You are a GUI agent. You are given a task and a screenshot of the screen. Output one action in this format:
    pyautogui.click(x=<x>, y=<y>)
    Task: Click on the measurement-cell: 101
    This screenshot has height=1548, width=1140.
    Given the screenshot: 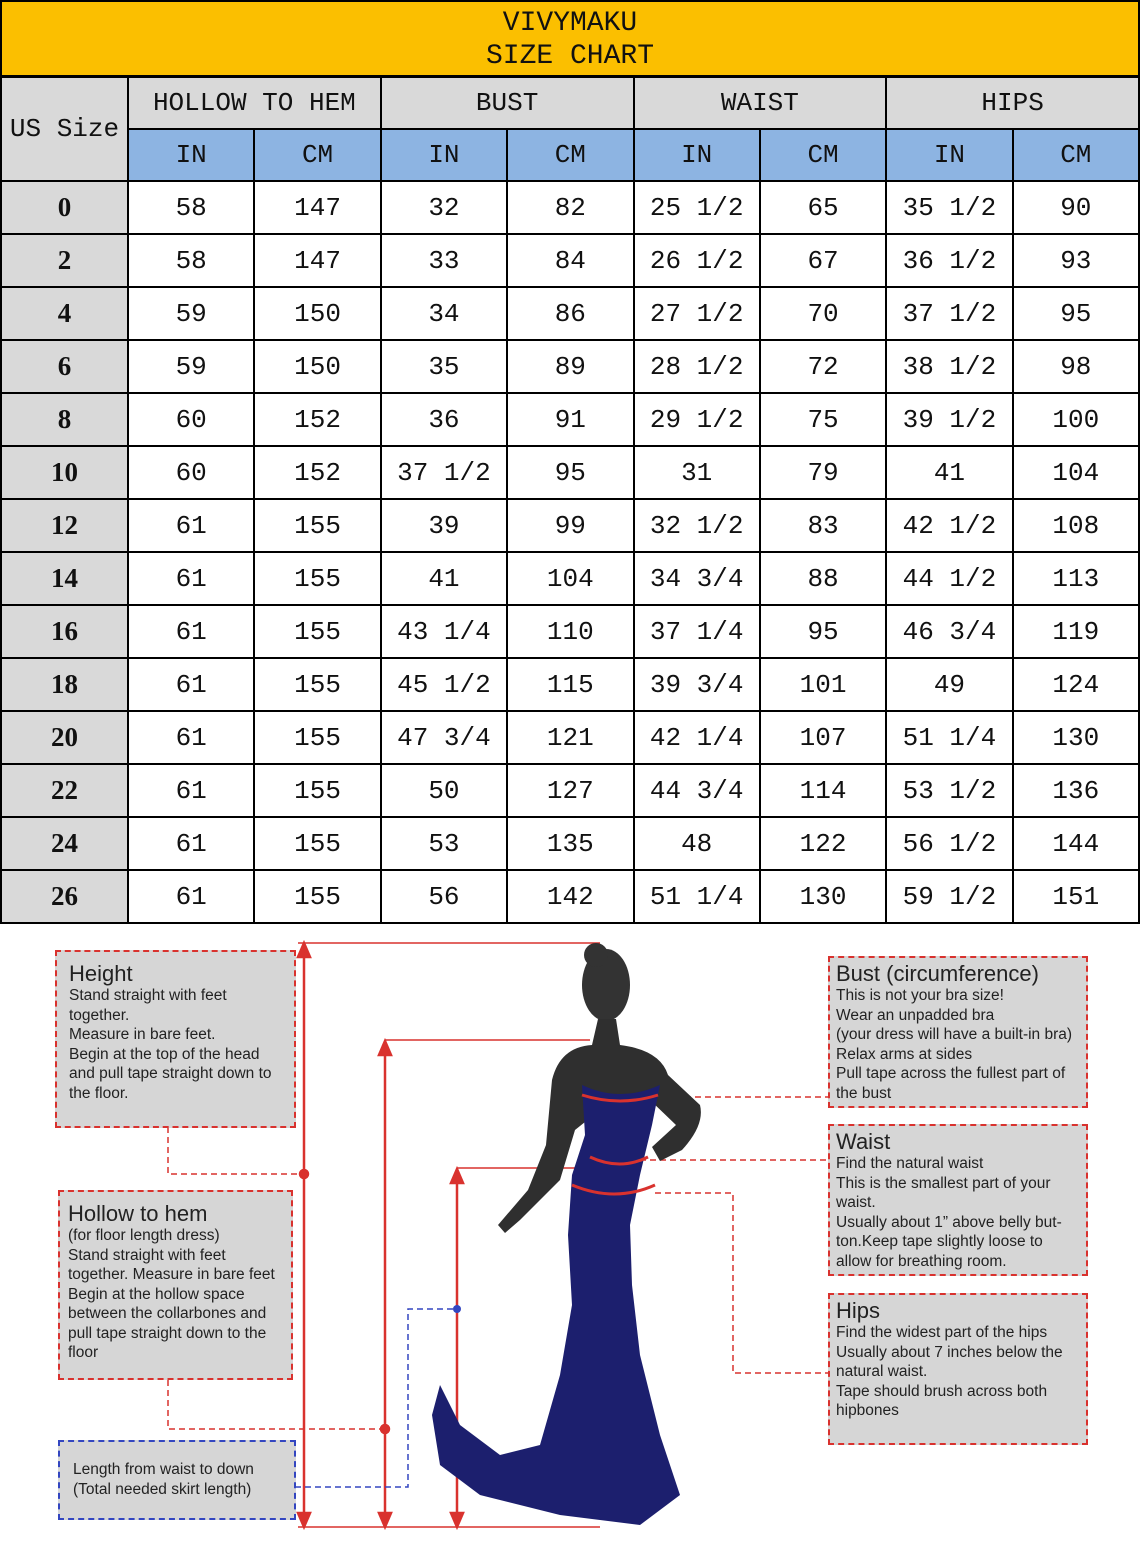 What is the action you would take?
    pyautogui.click(x=823, y=684)
    